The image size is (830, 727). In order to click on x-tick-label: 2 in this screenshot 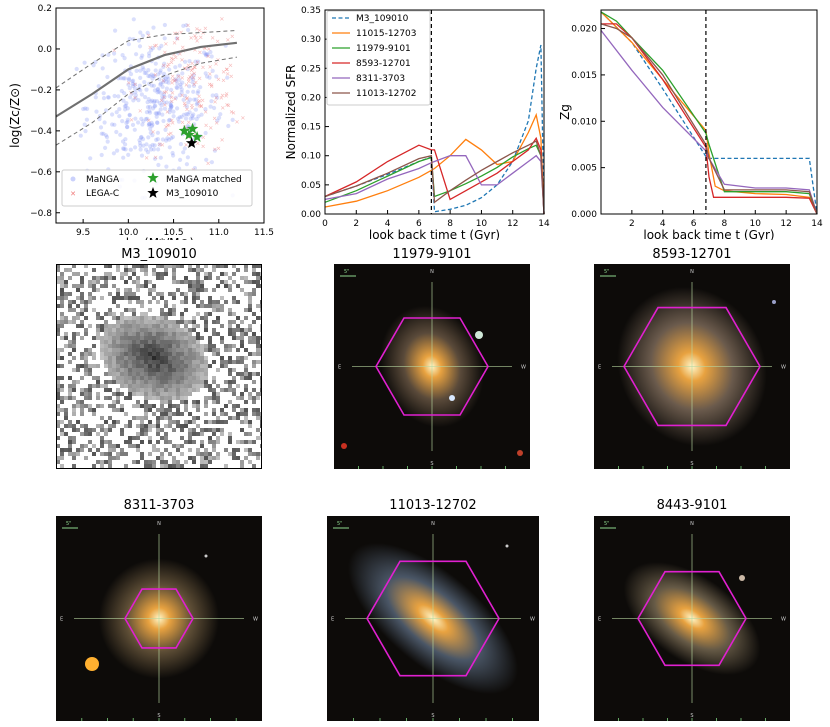, I will do `click(632, 224)`.